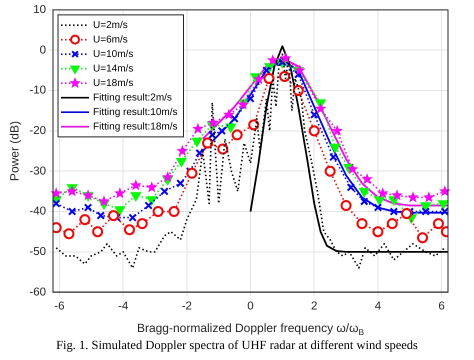 The width and height of the screenshot is (474, 360). I want to click on y-tick-label: 0, so click(43, 50).